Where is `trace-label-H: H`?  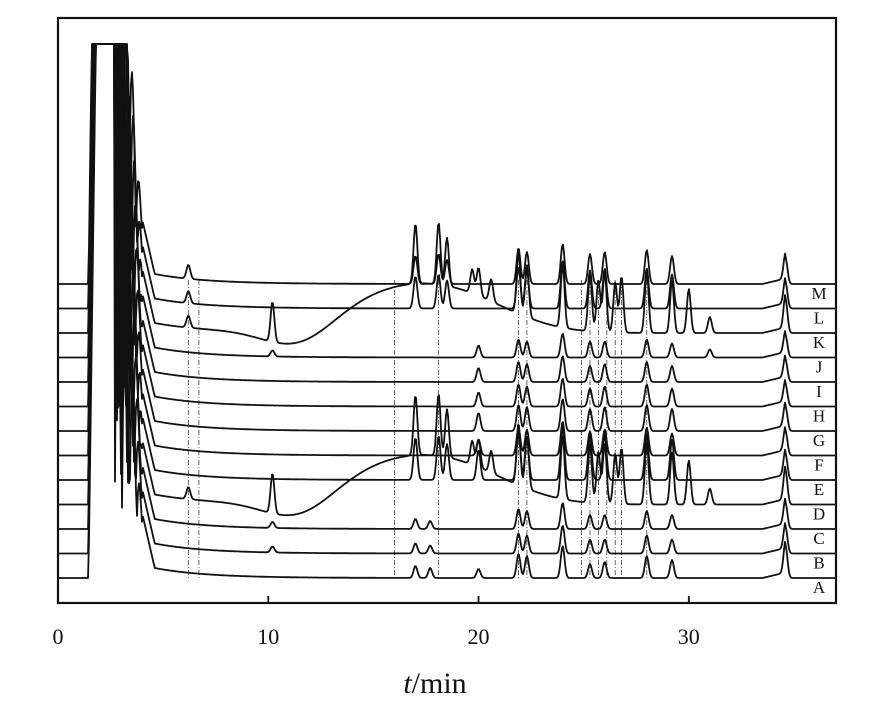 trace-label-H: H is located at coordinates (819, 416).